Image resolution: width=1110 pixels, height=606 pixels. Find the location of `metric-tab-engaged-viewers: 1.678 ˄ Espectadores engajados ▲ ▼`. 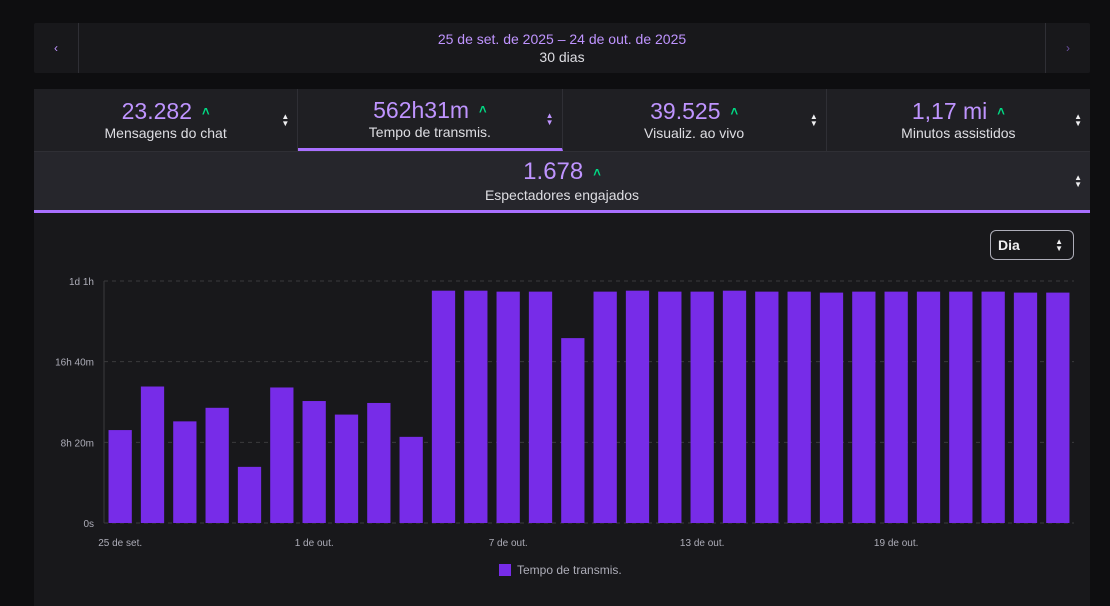

metric-tab-engaged-viewers: 1.678 ˄ Espectadores engajados ▲ ▼ is located at coordinates (562, 182).